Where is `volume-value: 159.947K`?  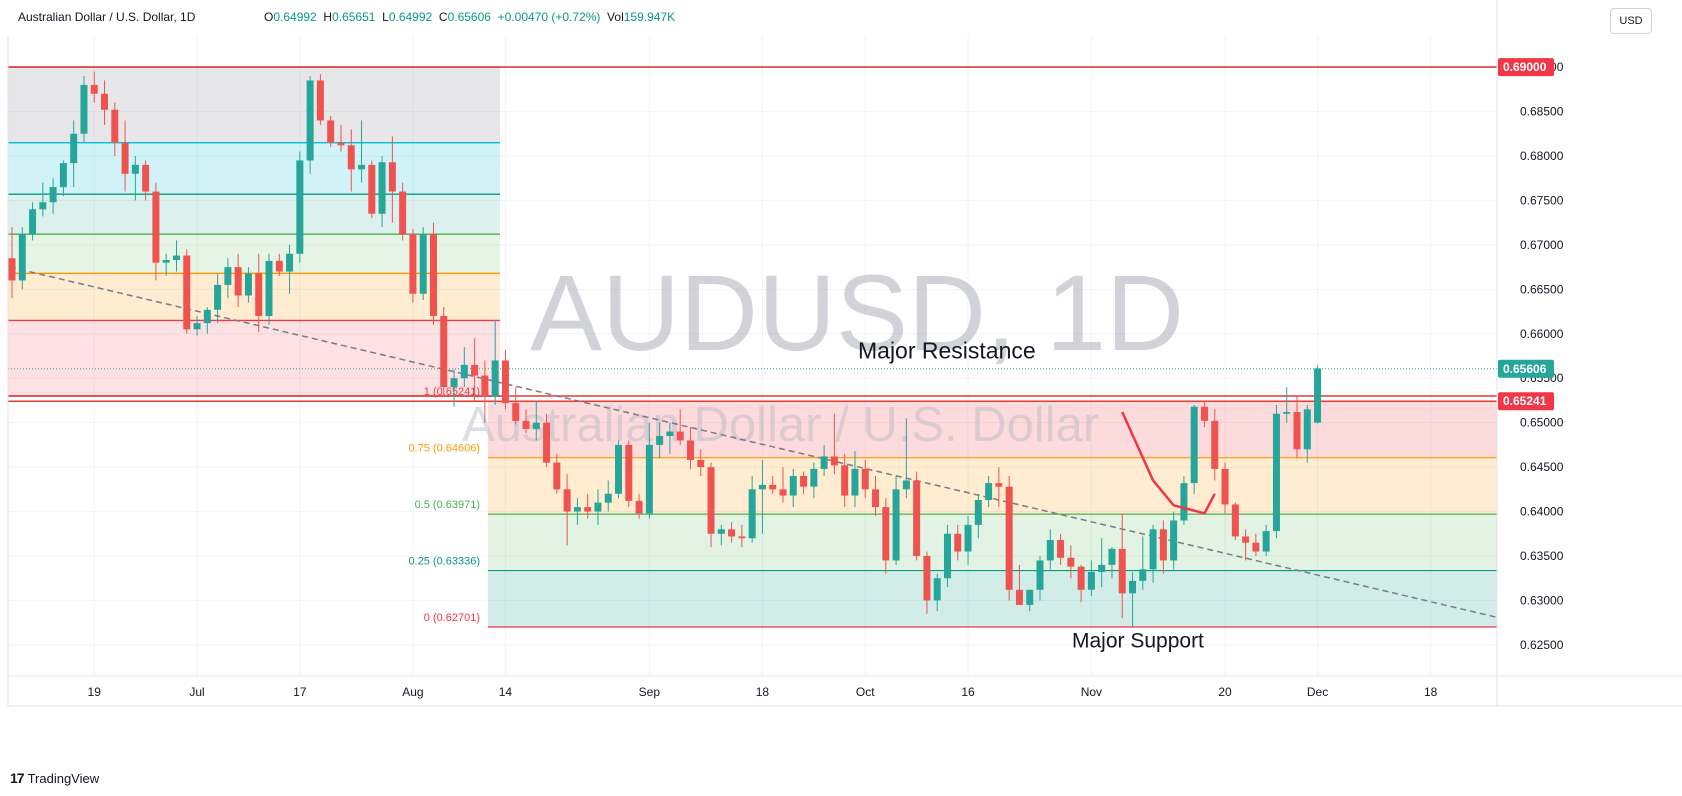
volume-value: 159.947K is located at coordinates (649, 17).